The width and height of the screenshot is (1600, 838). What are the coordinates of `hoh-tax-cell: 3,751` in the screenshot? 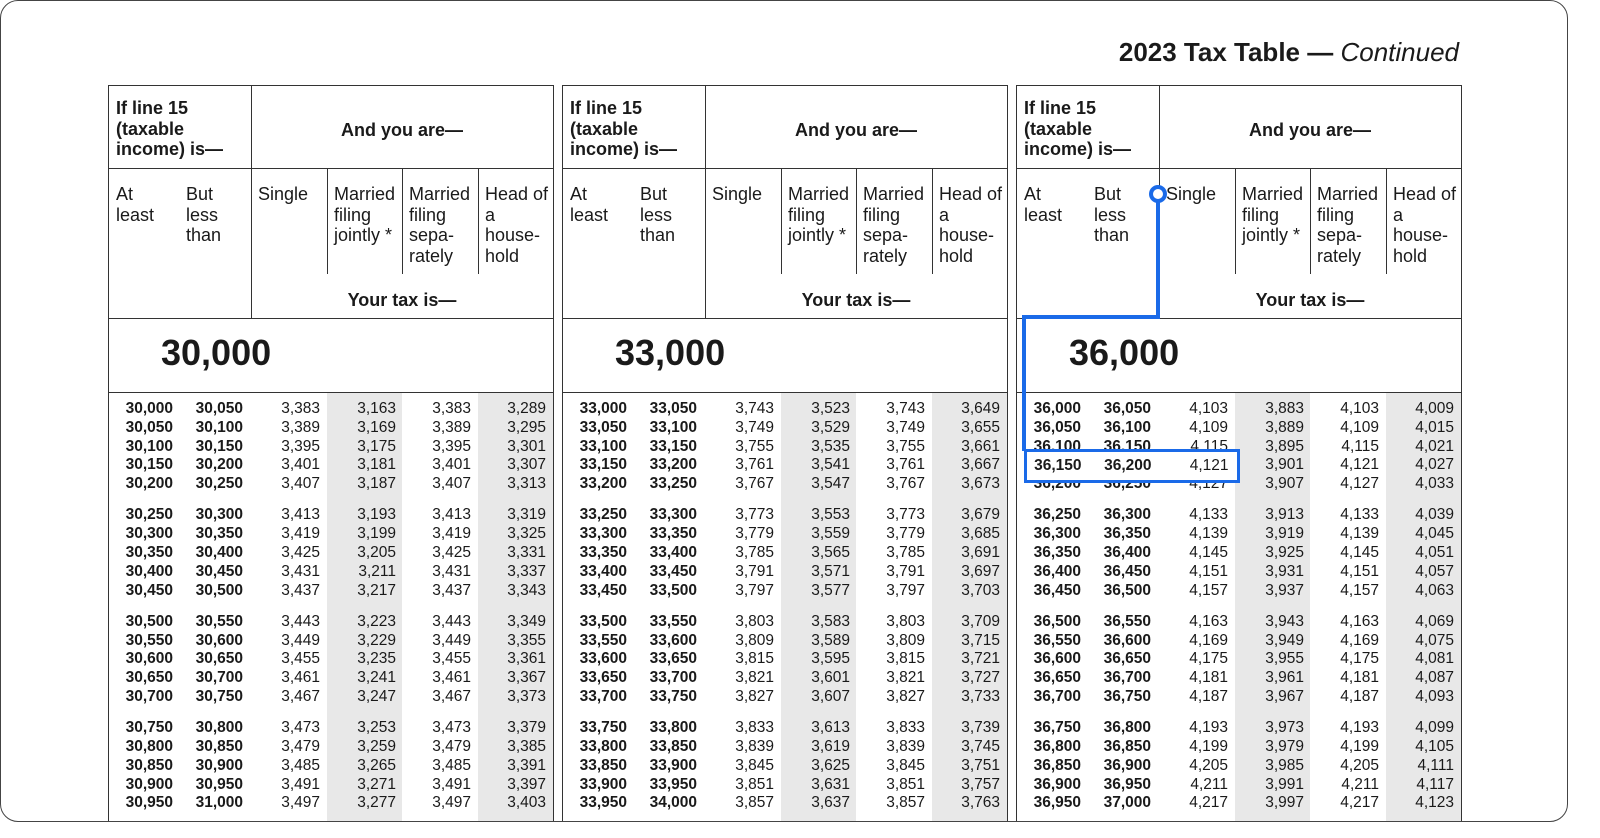 It's located at (980, 765).